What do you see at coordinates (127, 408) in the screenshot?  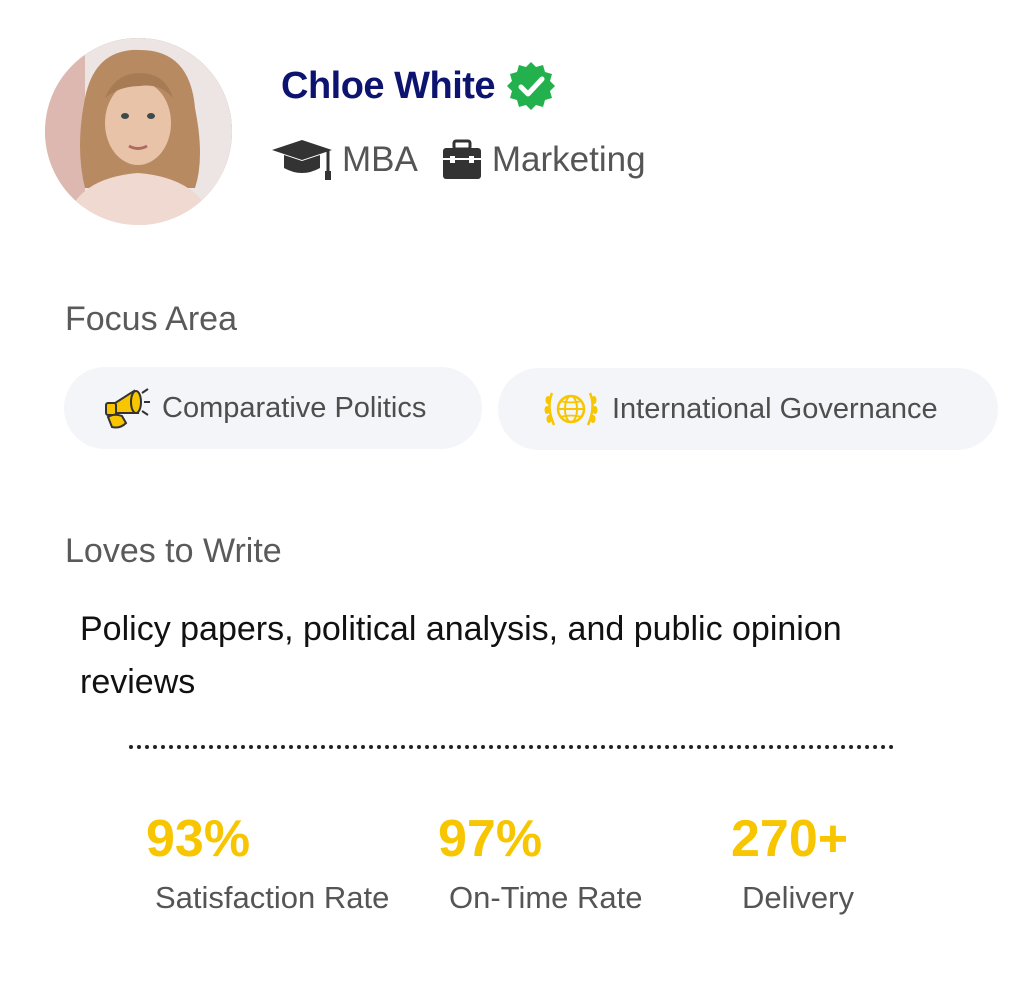 I see `megaphone-icon` at bounding box center [127, 408].